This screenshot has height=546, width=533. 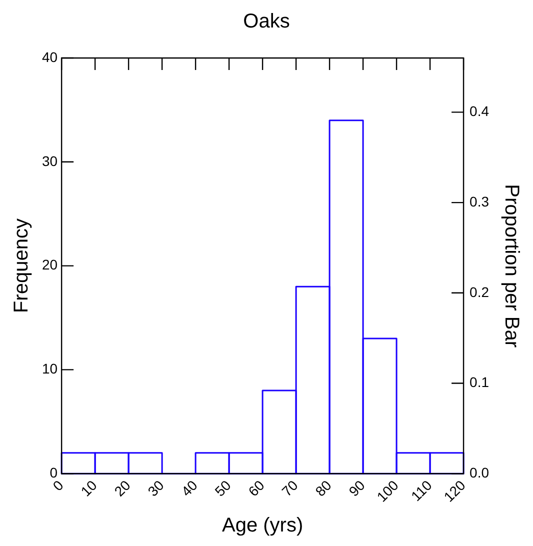 I want to click on x-tick-label: 120, so click(x=454, y=490).